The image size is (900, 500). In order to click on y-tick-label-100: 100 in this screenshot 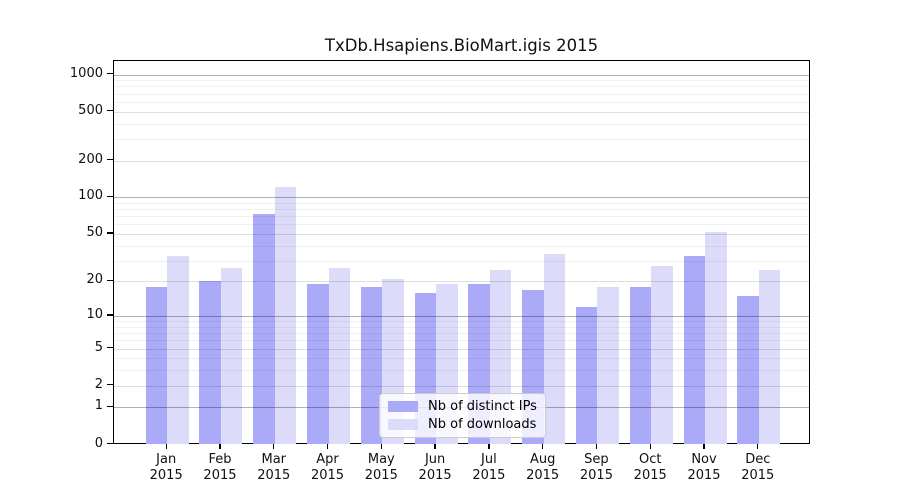, I will do `click(90, 196)`.